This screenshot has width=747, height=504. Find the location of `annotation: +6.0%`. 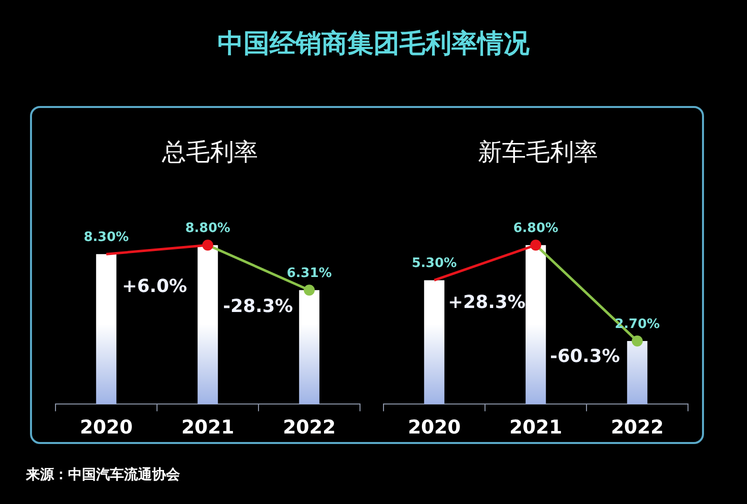

annotation: +6.0% is located at coordinates (155, 286).